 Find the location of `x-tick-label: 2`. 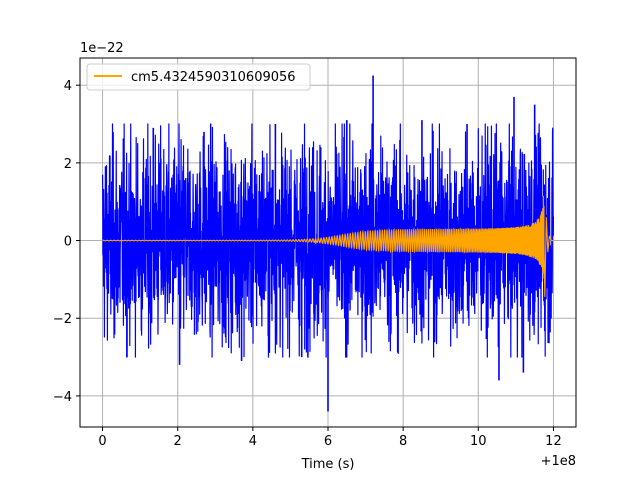

x-tick-label: 2 is located at coordinates (178, 441).